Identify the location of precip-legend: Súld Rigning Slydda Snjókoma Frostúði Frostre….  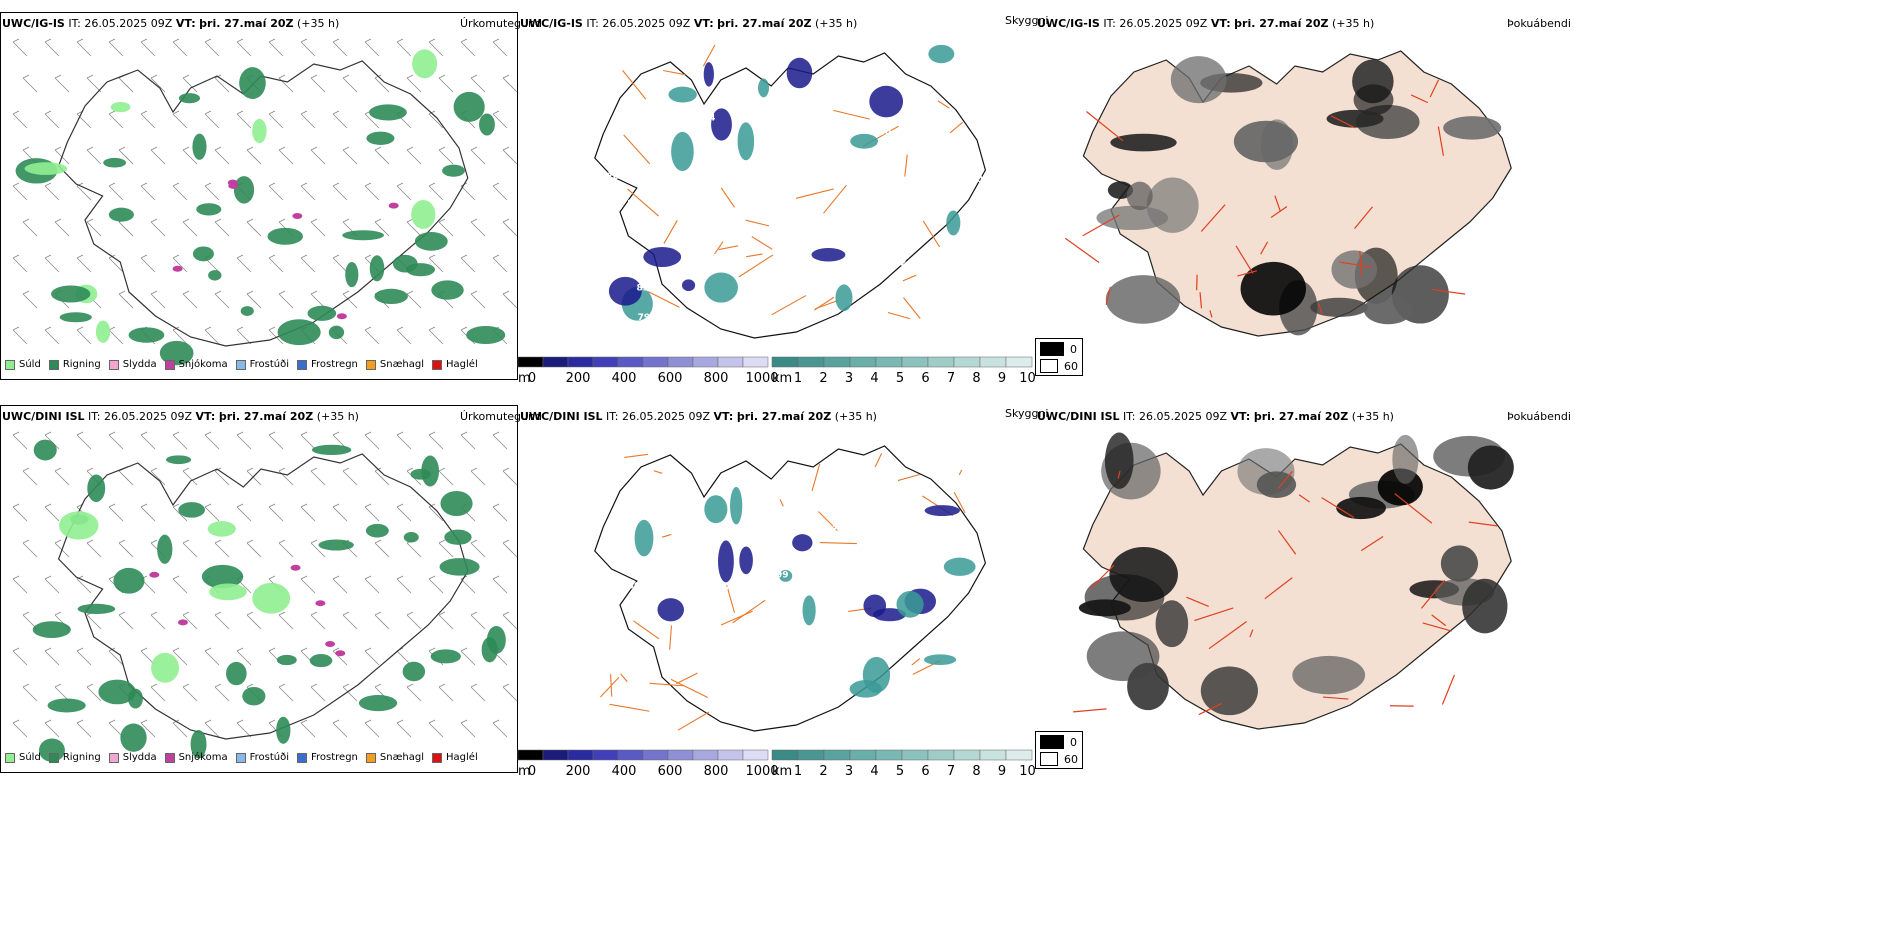
(241, 757).